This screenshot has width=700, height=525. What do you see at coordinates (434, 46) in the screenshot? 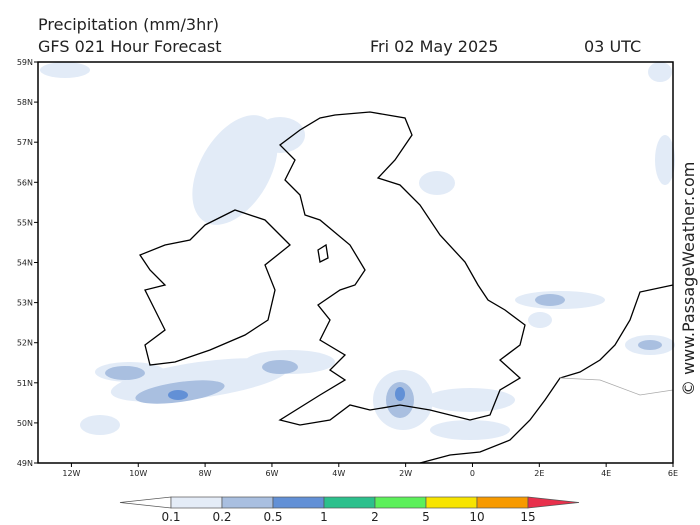
I see `date: Fri 02 May 2025` at bounding box center [434, 46].